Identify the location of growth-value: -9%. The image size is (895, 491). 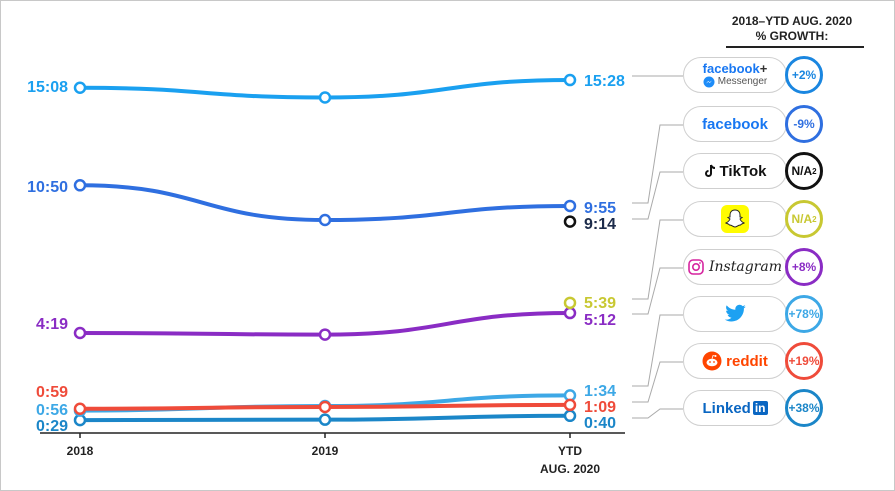
(804, 124).